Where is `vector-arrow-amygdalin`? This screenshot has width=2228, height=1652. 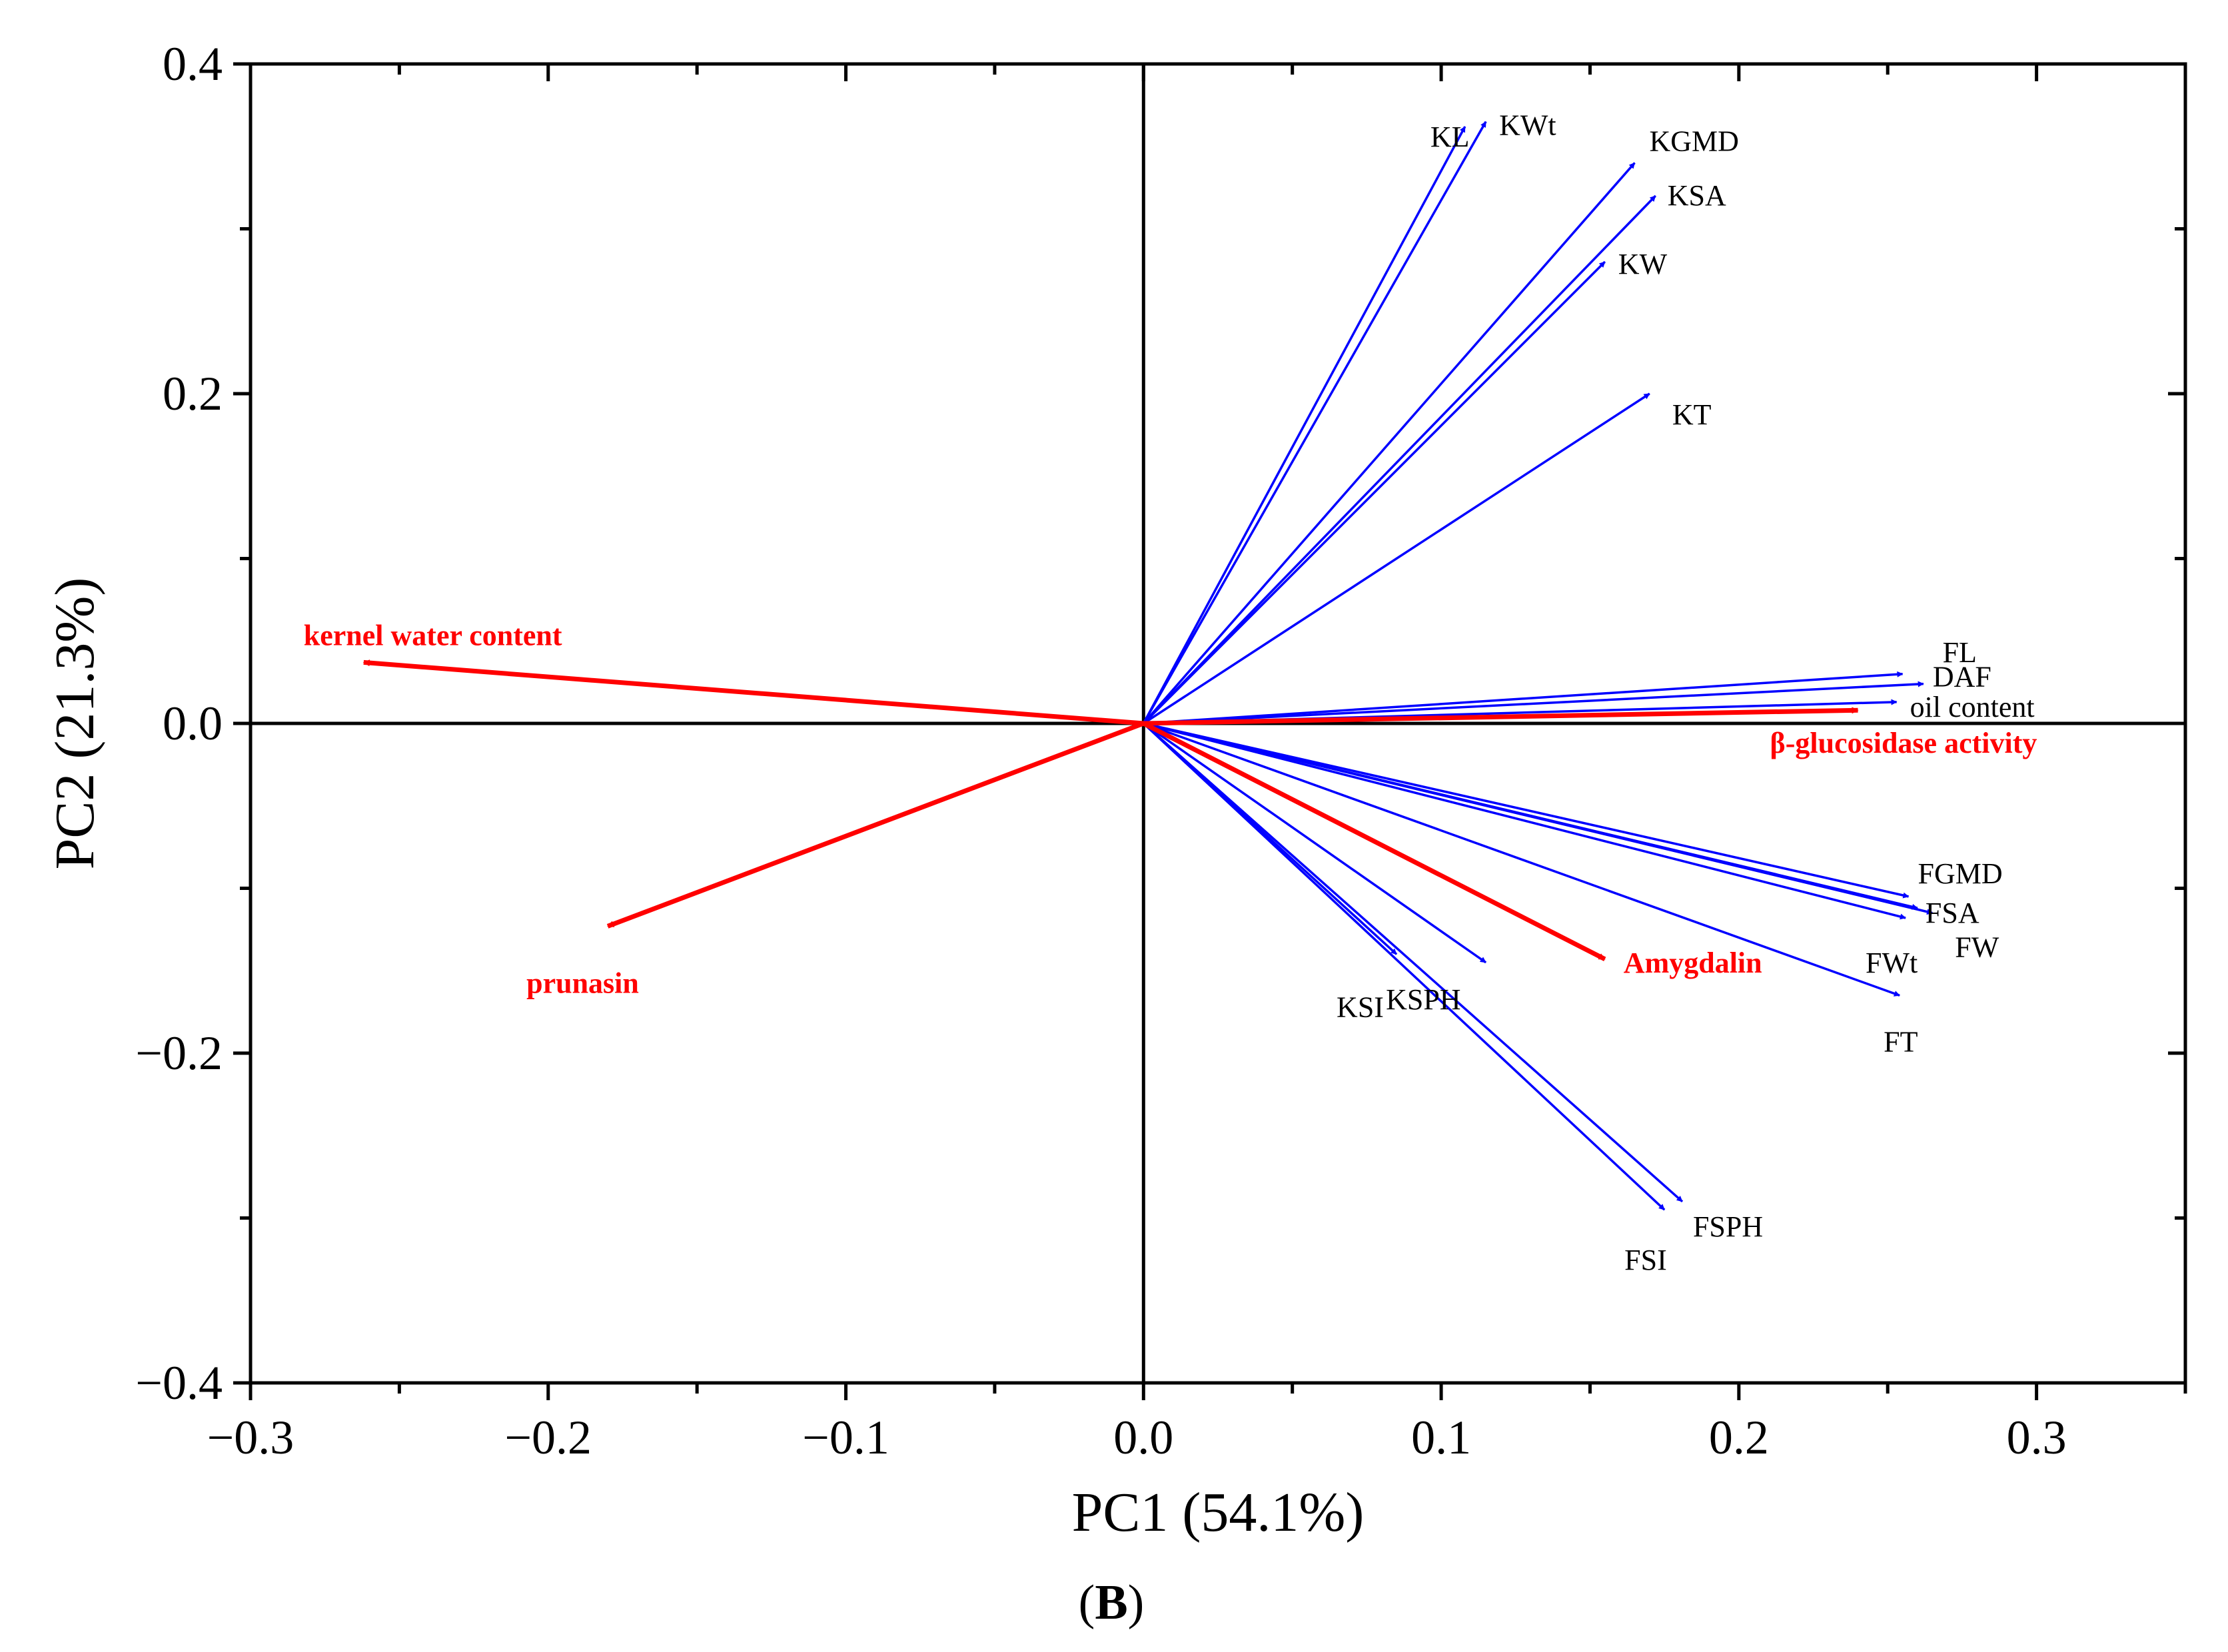 vector-arrow-amygdalin is located at coordinates (1374, 841).